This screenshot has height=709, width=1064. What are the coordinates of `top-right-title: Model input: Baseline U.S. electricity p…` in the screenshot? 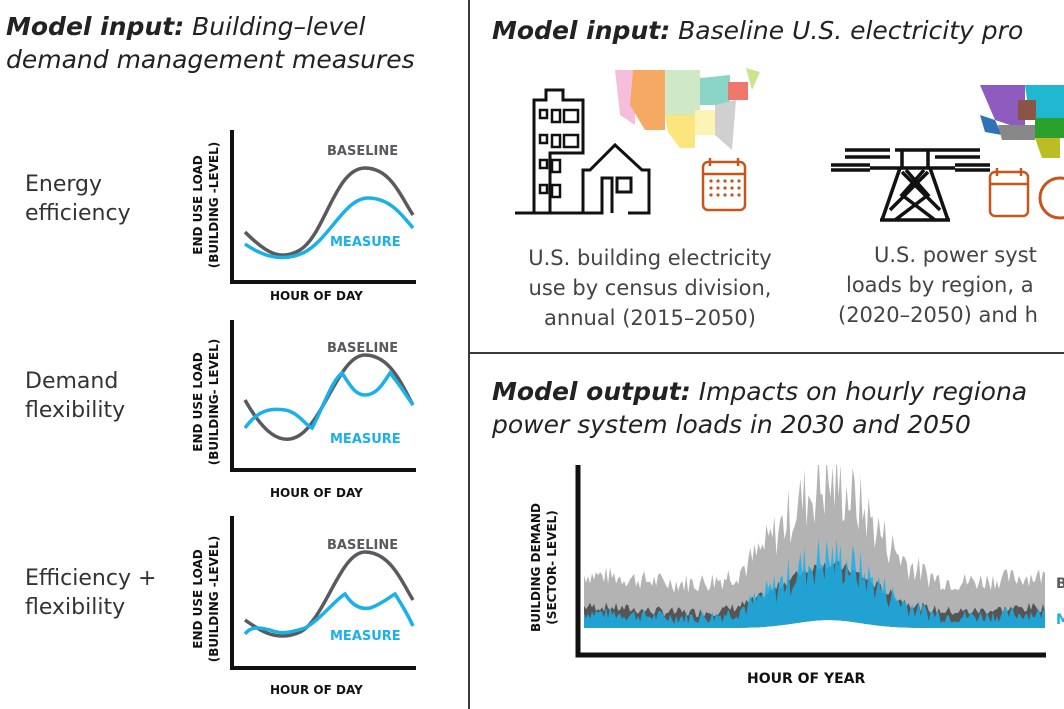 It's located at (778, 30).